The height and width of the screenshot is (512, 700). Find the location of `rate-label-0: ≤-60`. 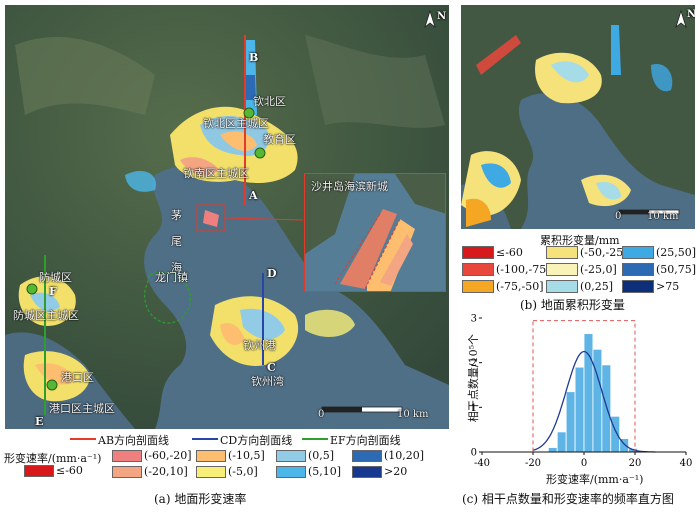

rate-label-0: ≤-60 is located at coordinates (69, 470).